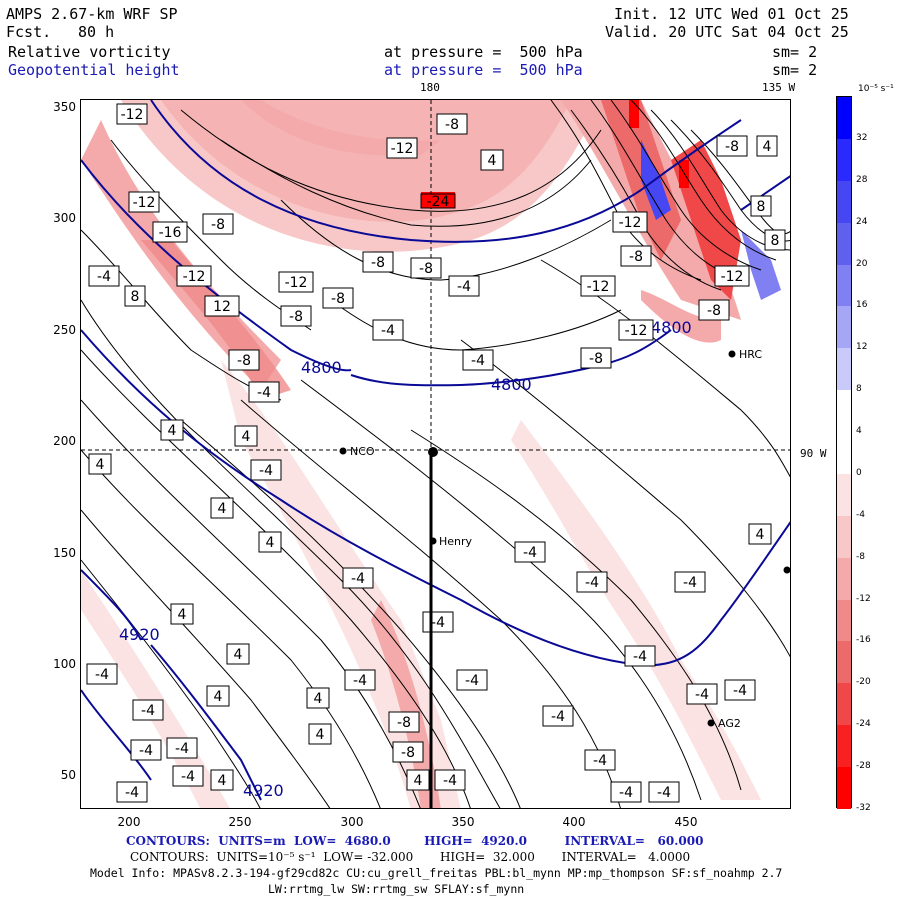  Describe the element at coordinates (786, 570) in the screenshot. I see `edge-marker` at that location.